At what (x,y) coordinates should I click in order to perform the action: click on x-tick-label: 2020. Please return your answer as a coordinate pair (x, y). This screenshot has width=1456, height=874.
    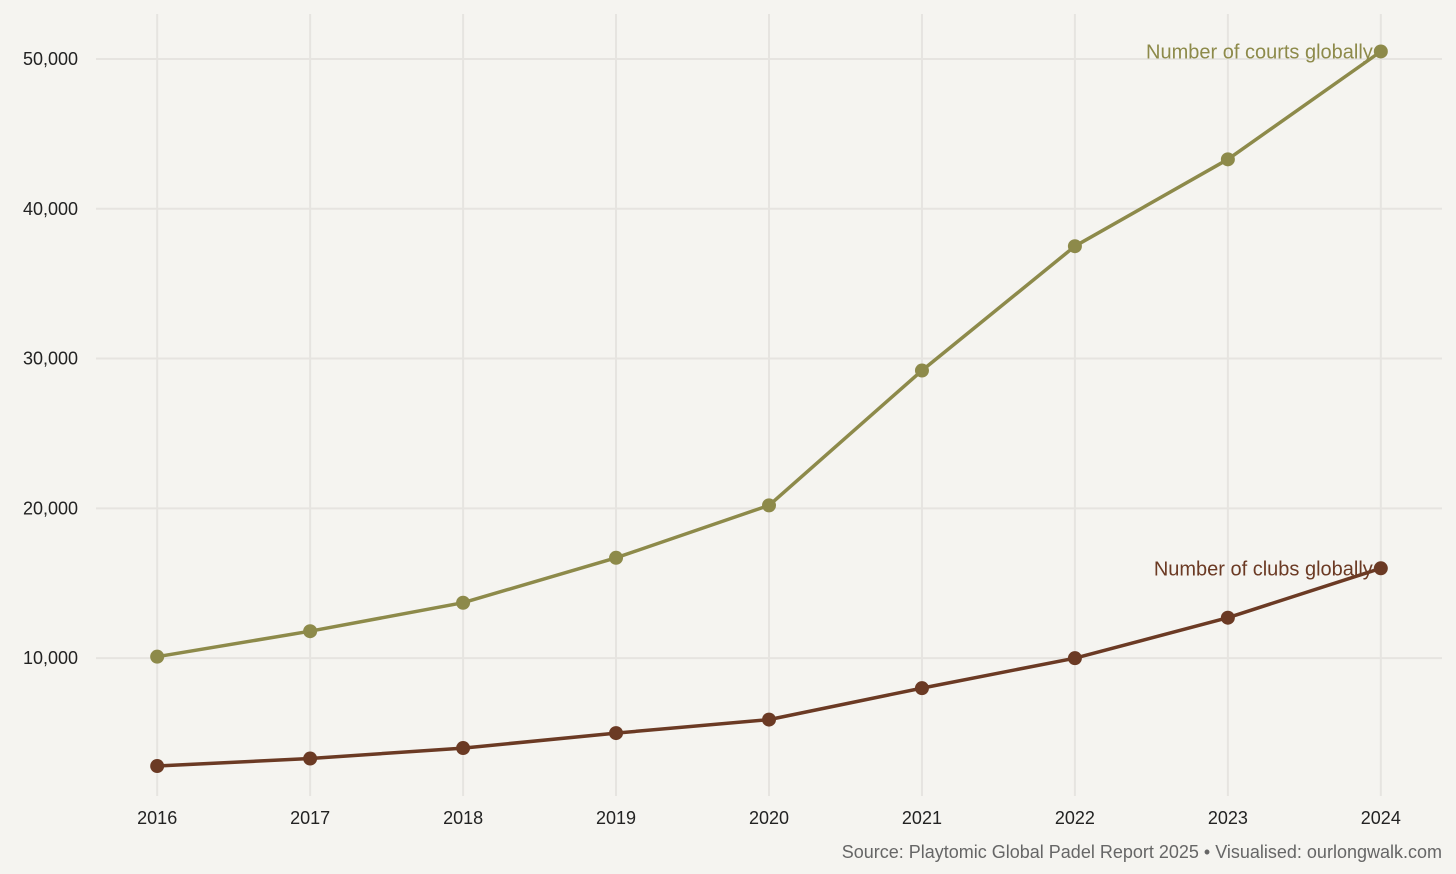
    Looking at the image, I should click on (769, 818).